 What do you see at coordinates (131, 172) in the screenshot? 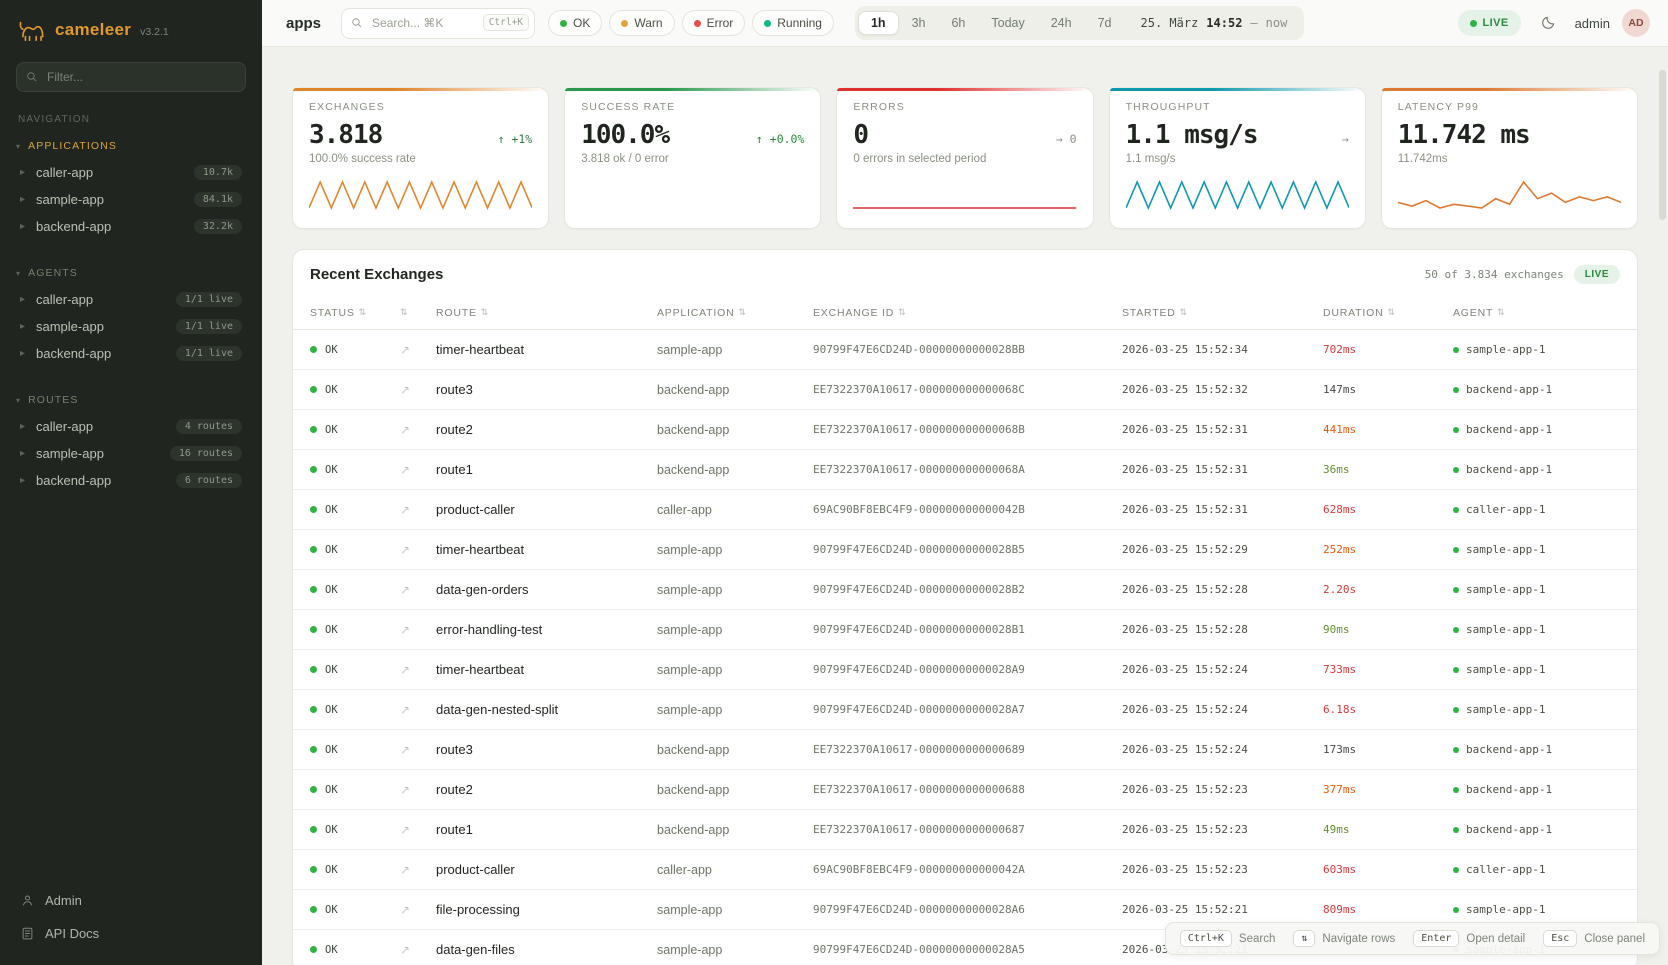
I see `sidebar-item-caller-app: ▸ caller-app 10.7k` at bounding box center [131, 172].